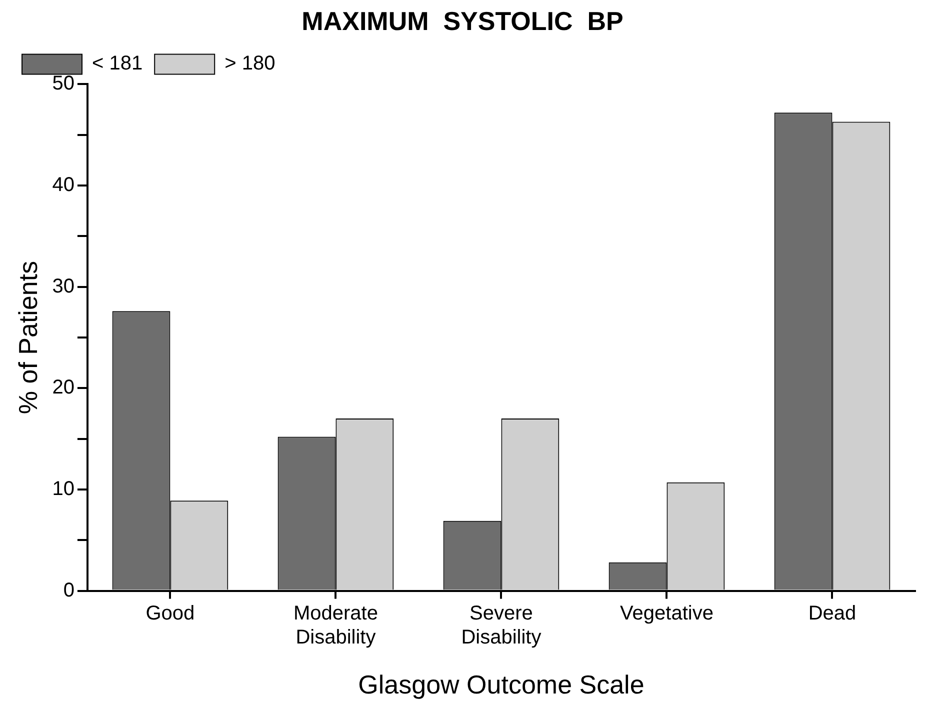 The image size is (925, 716). Describe the element at coordinates (63, 185) in the screenshot. I see `y-tick-label: 40` at that location.